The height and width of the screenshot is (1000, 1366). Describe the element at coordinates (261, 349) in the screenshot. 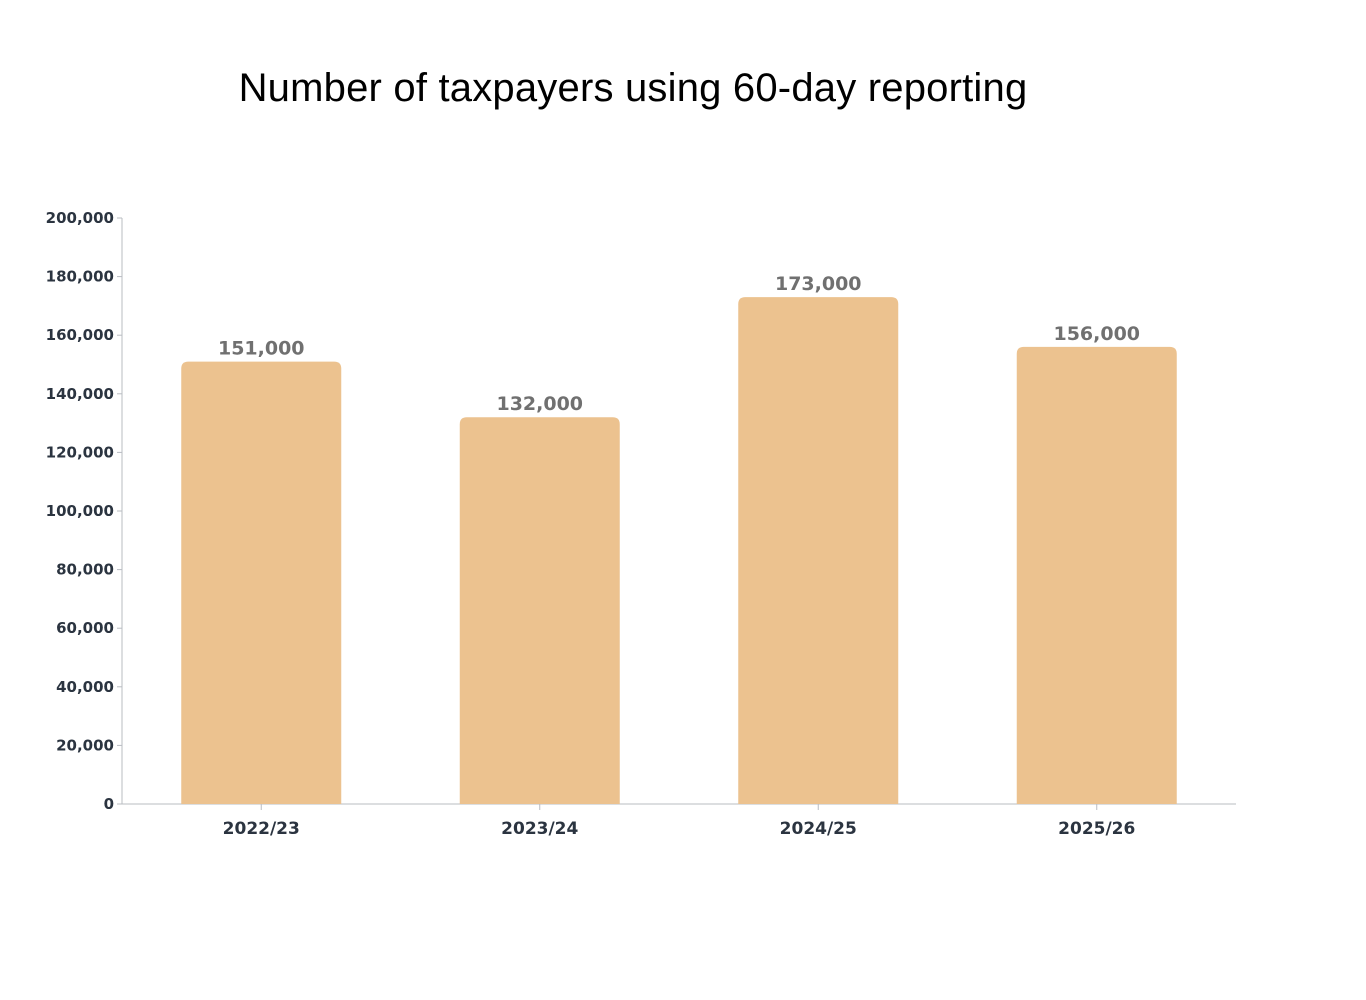

I see `data-label: 151,000` at that location.